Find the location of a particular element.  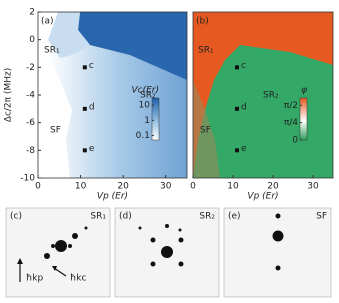

image-phase-label: SR₂ is located at coordinates (207, 217).